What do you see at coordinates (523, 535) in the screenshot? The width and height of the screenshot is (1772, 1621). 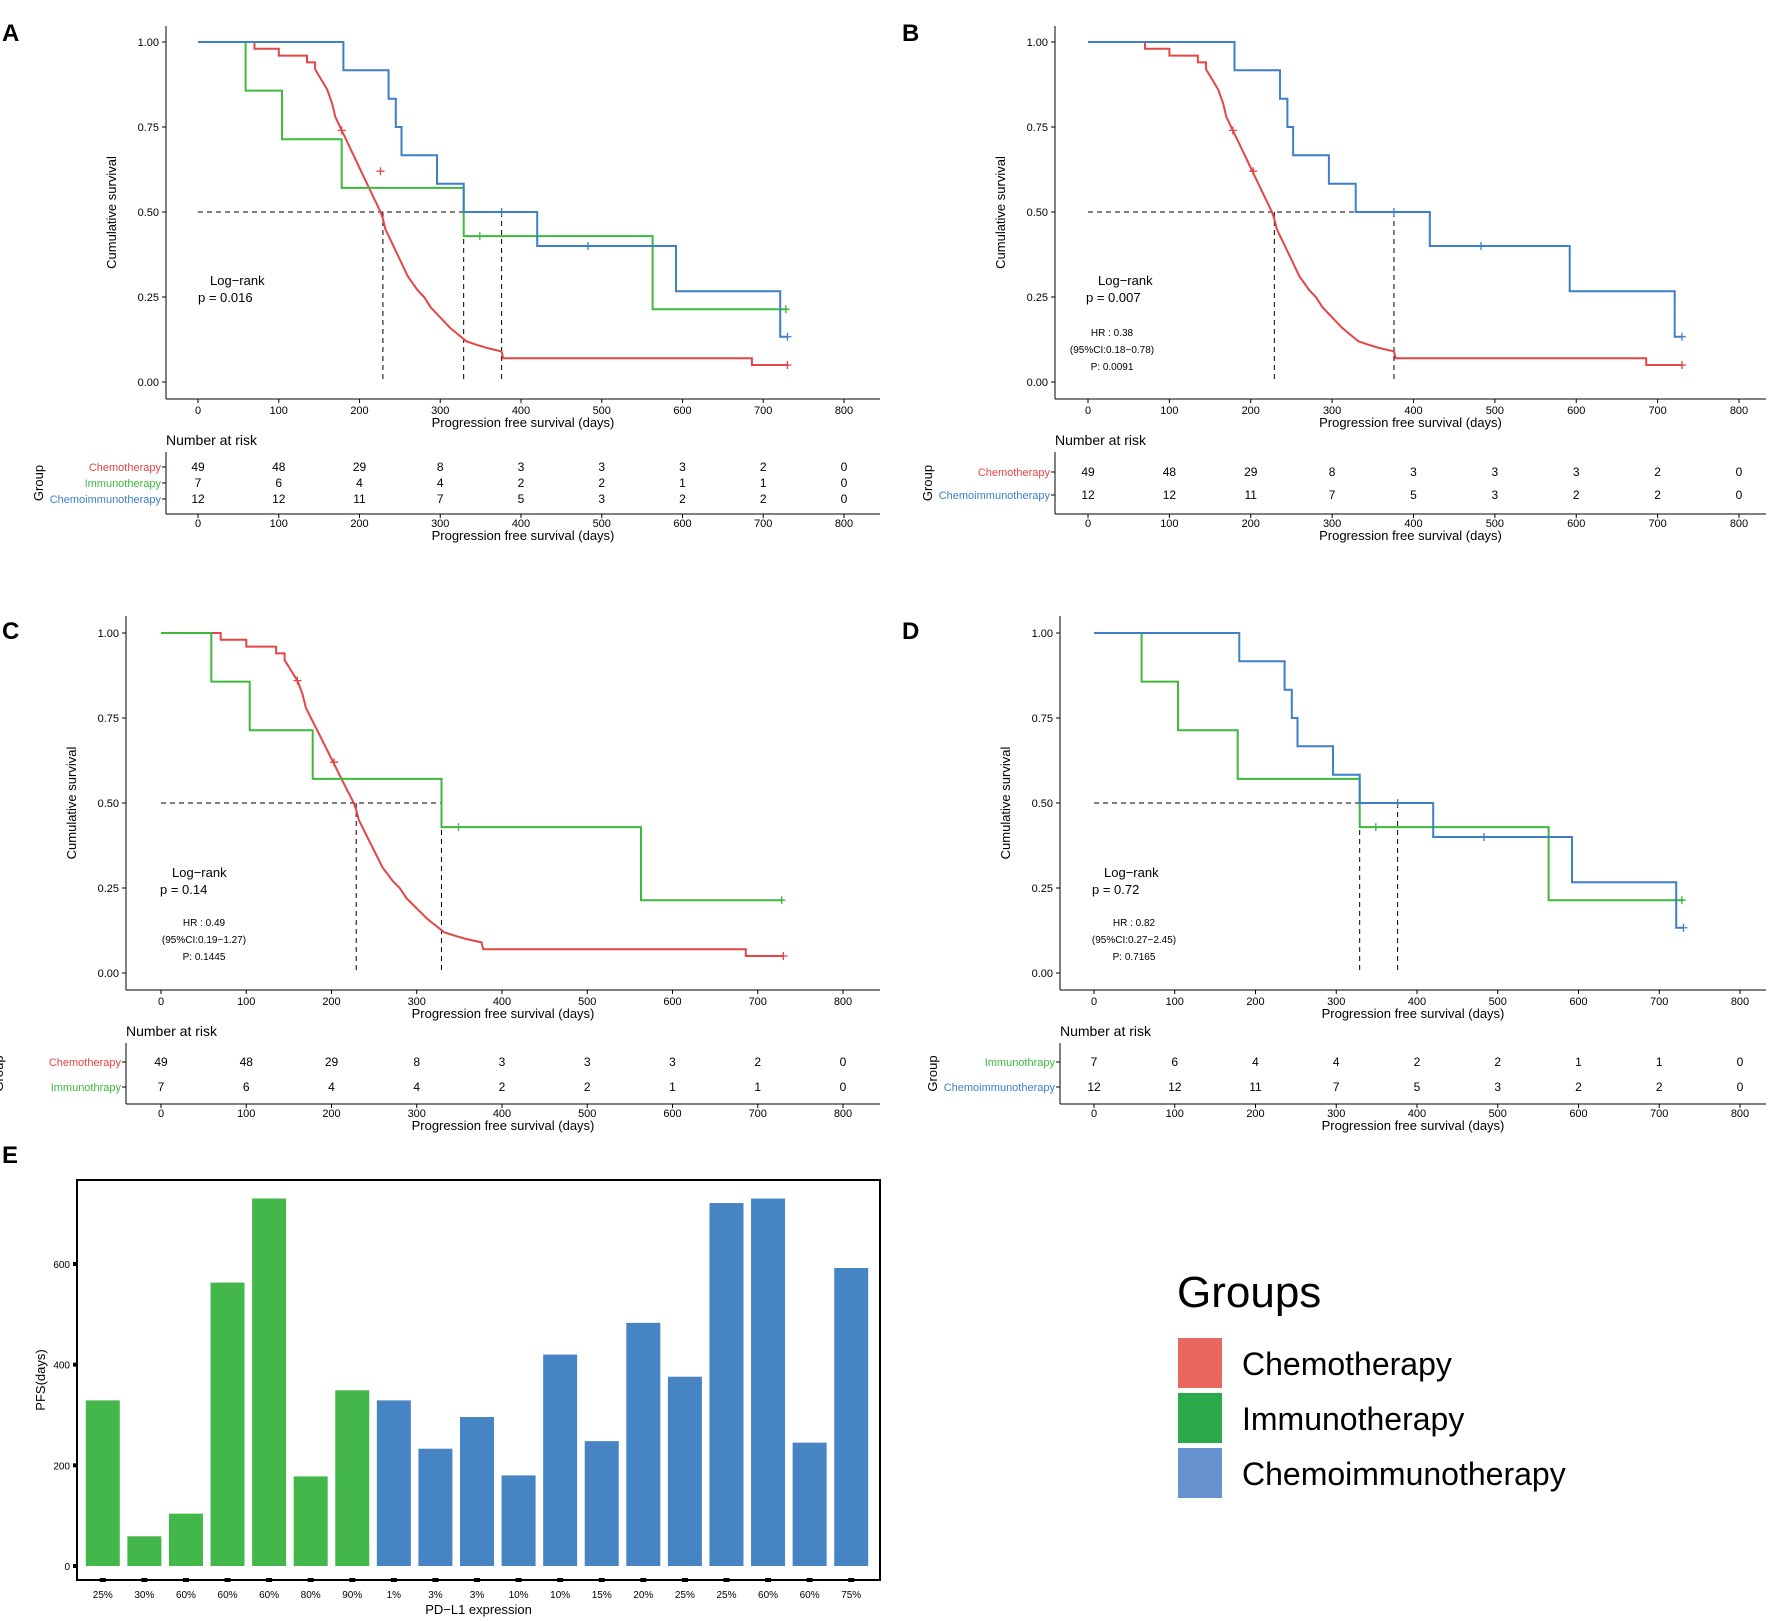 I see `risk-x-axis-label: Progression free survival (days)` at bounding box center [523, 535].